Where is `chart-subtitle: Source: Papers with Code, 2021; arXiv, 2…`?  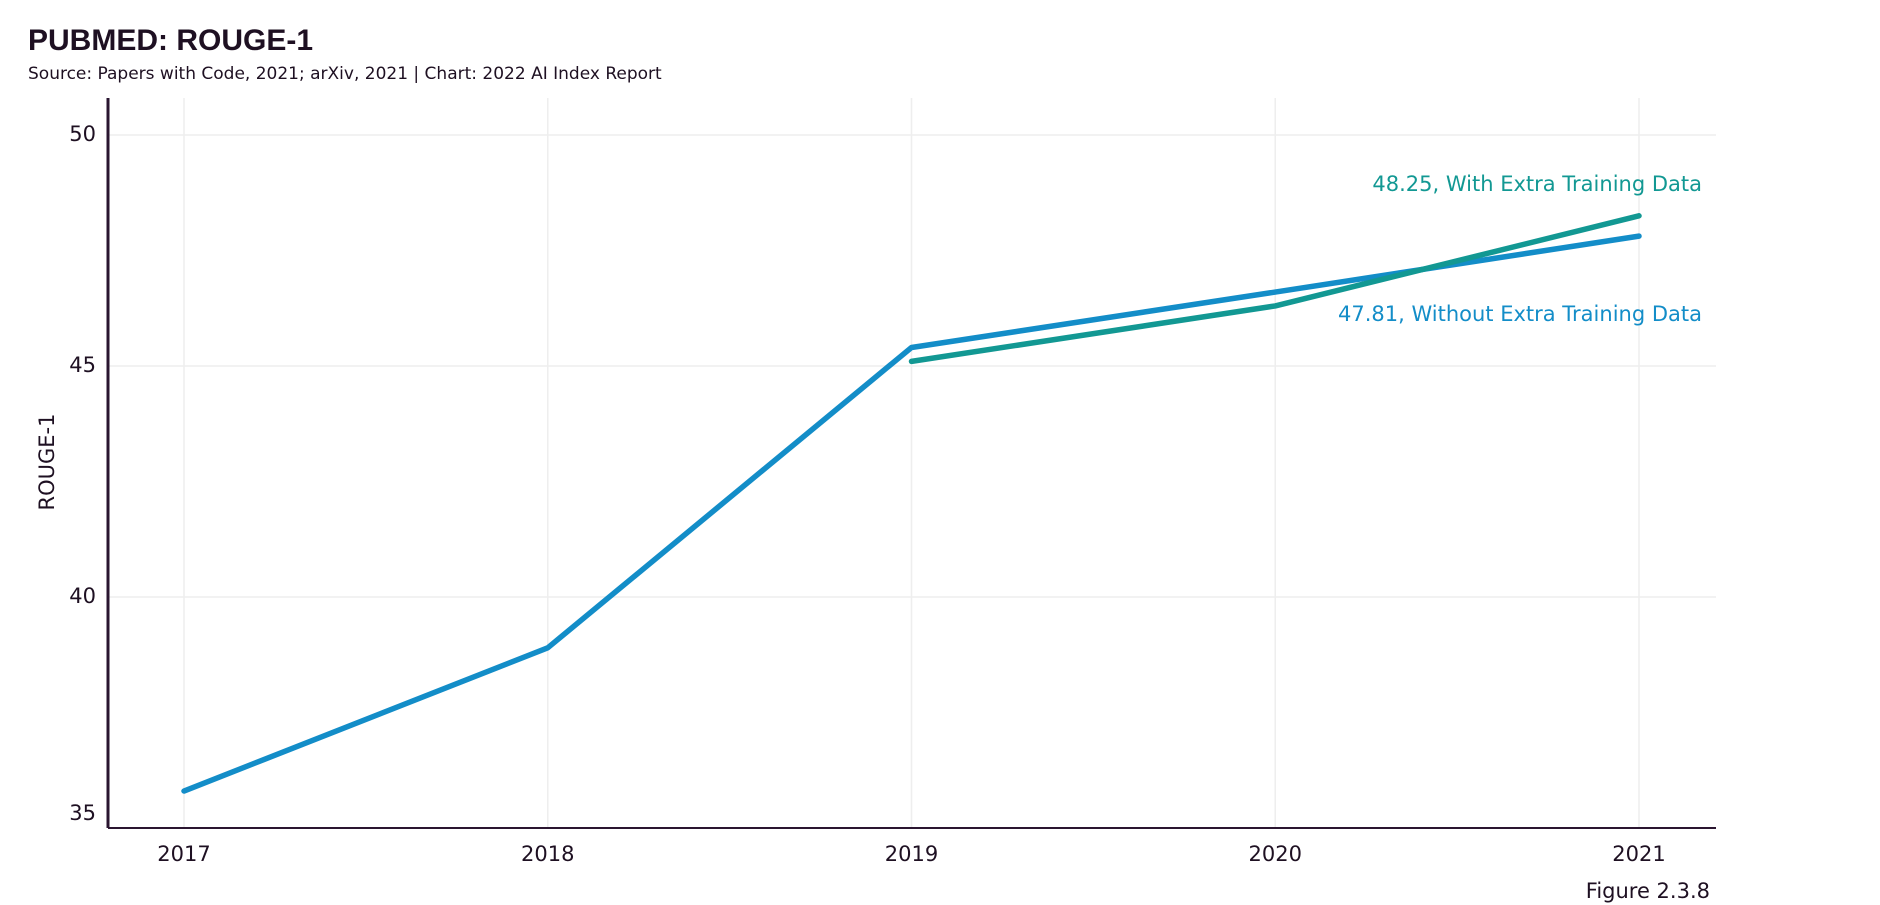 chart-subtitle: Source: Papers with Code, 2021; arXiv, 2… is located at coordinates (345, 74).